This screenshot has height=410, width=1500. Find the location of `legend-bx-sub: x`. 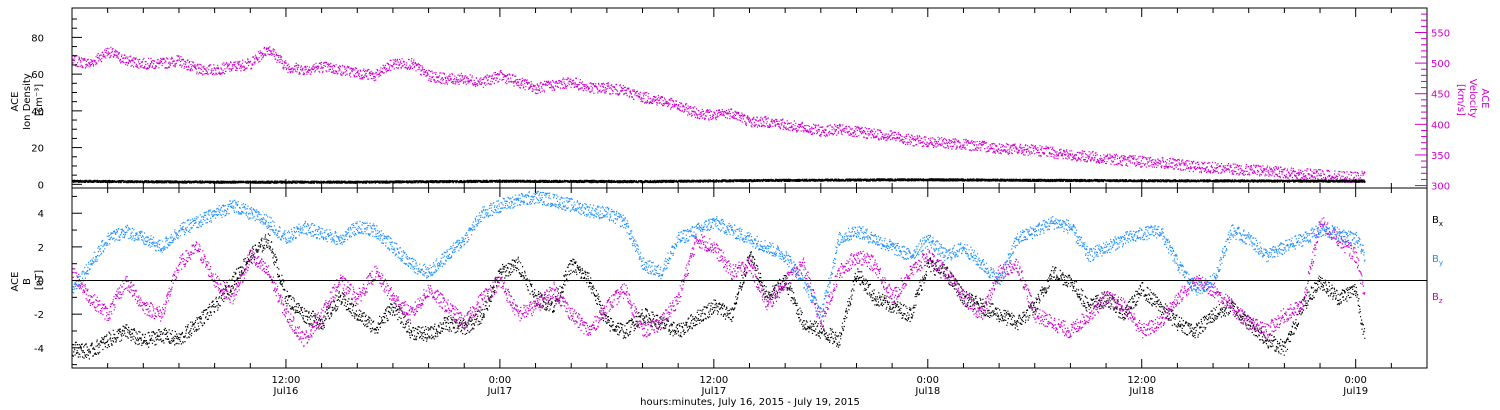

legend-bx-sub: x is located at coordinates (1441, 224).